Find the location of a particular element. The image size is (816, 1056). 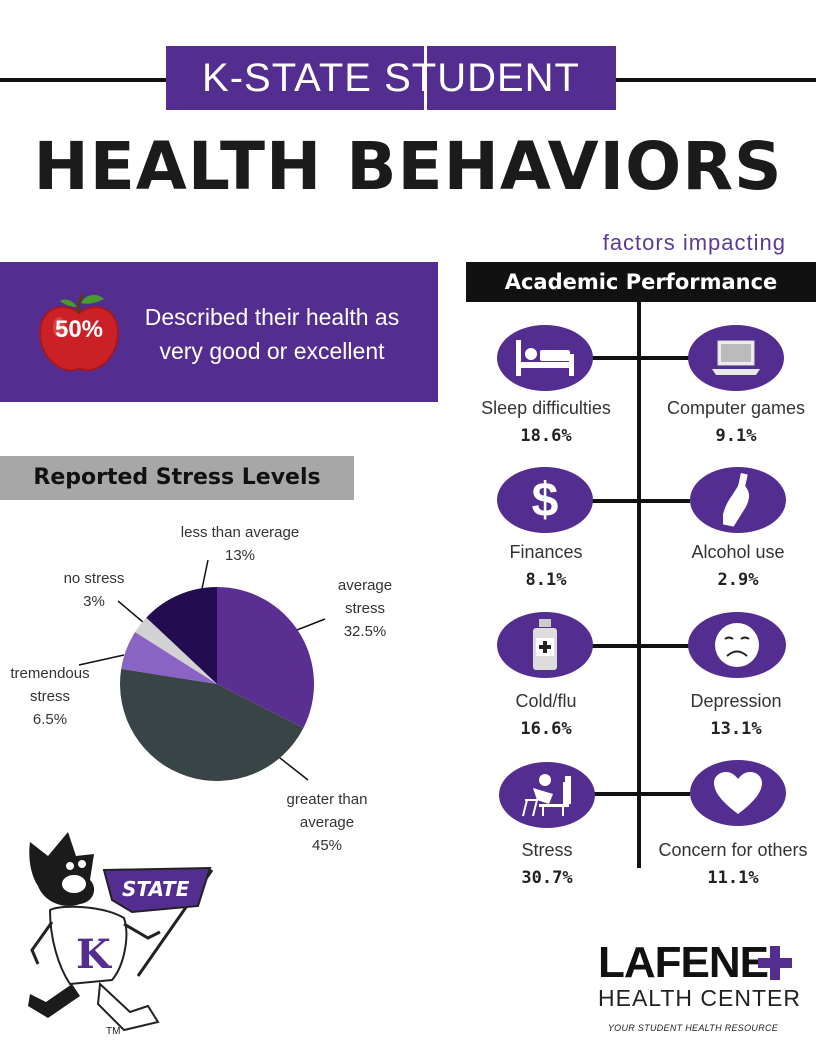

dollar-icon: $ is located at coordinates (545, 500).